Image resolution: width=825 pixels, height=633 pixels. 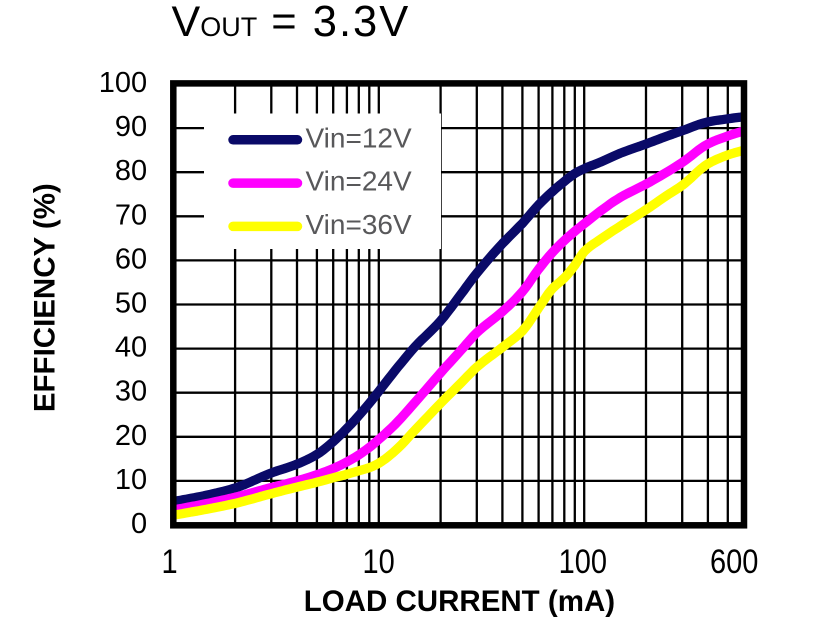 What do you see at coordinates (359, 181) in the screenshot?
I see `svg-text: Vin=24V` at bounding box center [359, 181].